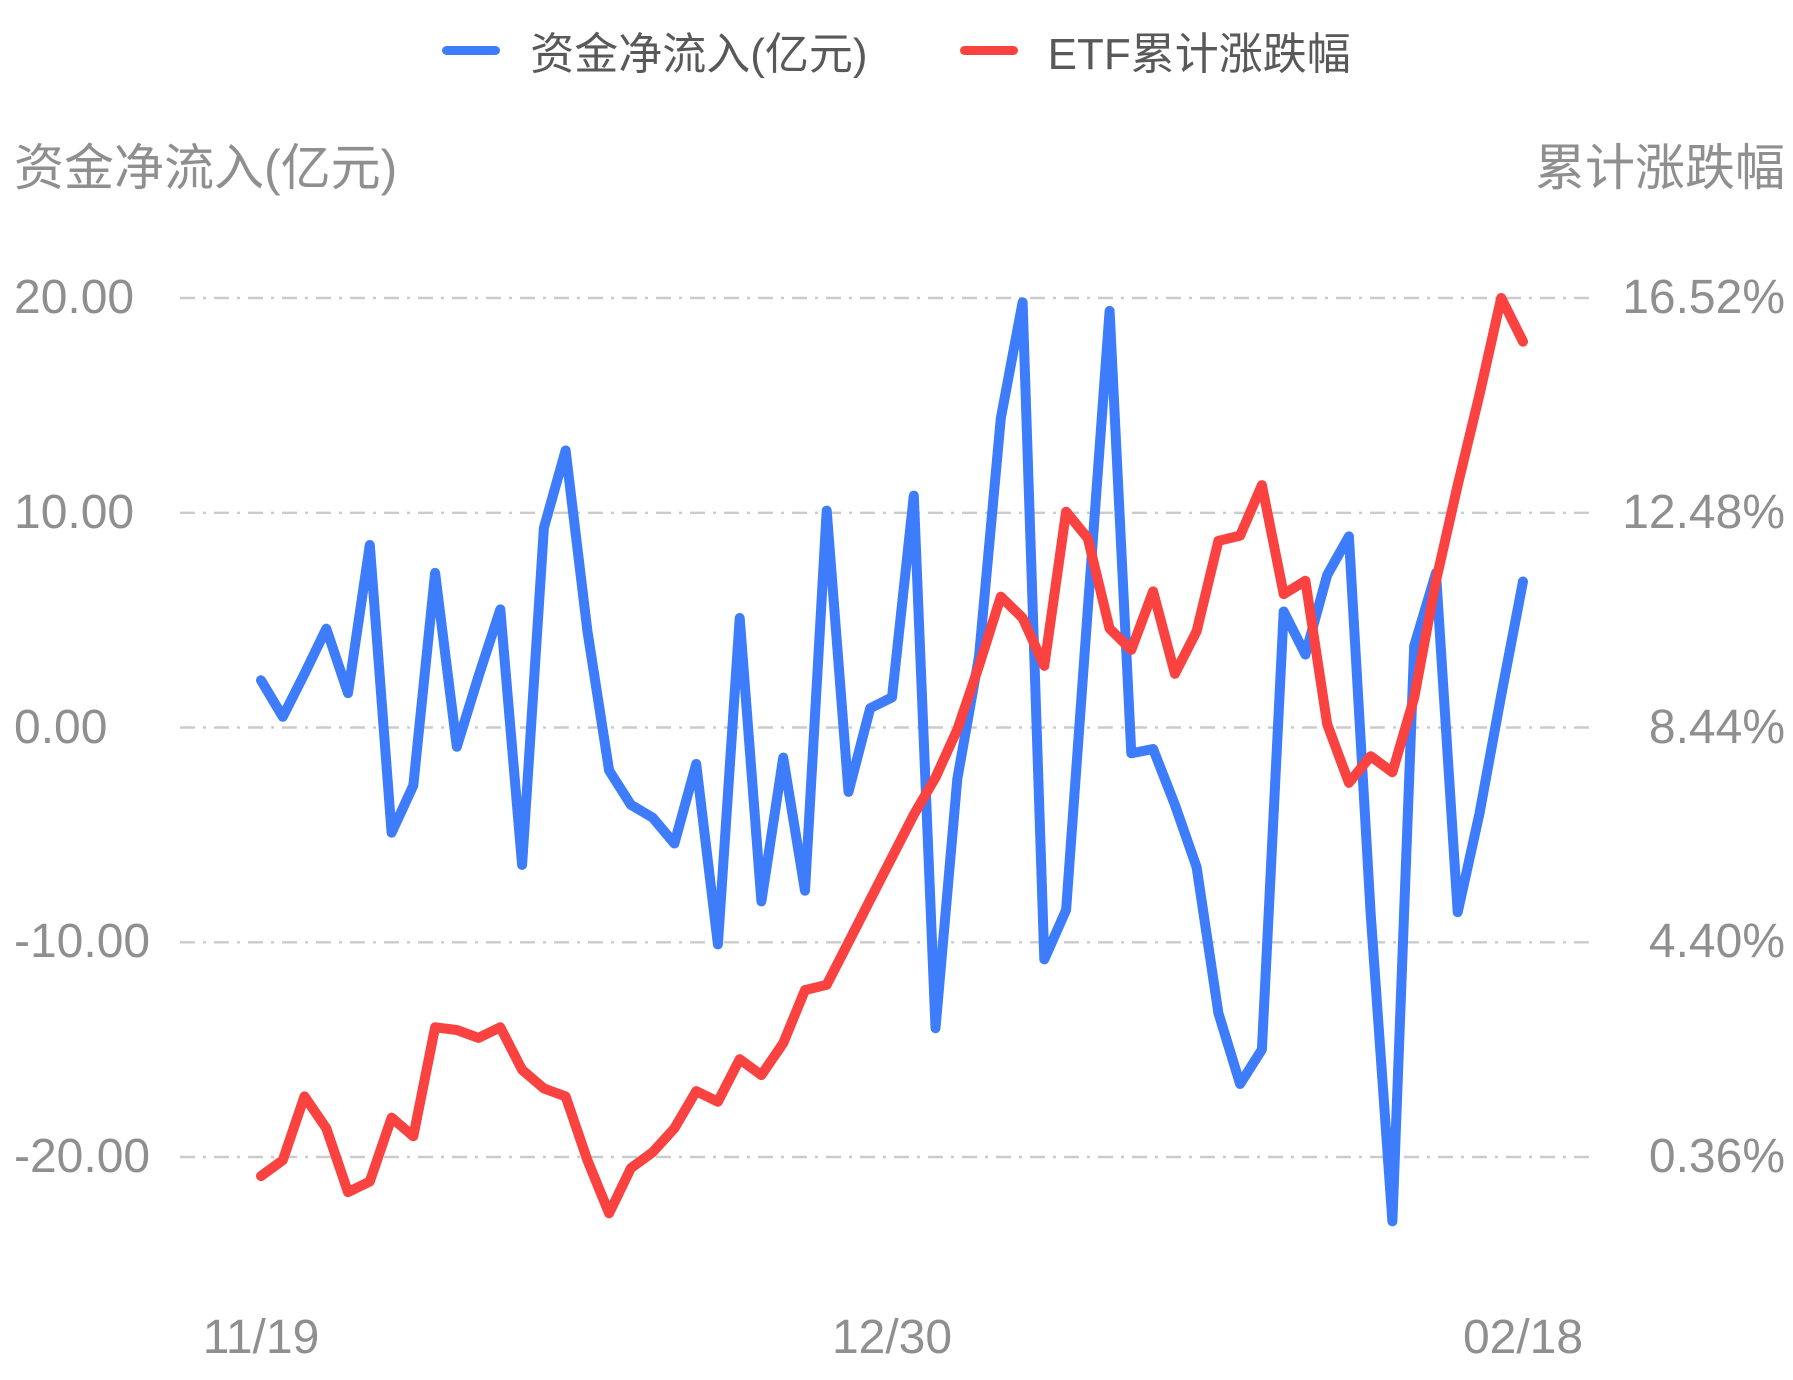 Image resolution: width=1793 pixels, height=1380 pixels. What do you see at coordinates (1716, 1156) in the screenshot?
I see `right-tick-0-36: 0.36%` at bounding box center [1716, 1156].